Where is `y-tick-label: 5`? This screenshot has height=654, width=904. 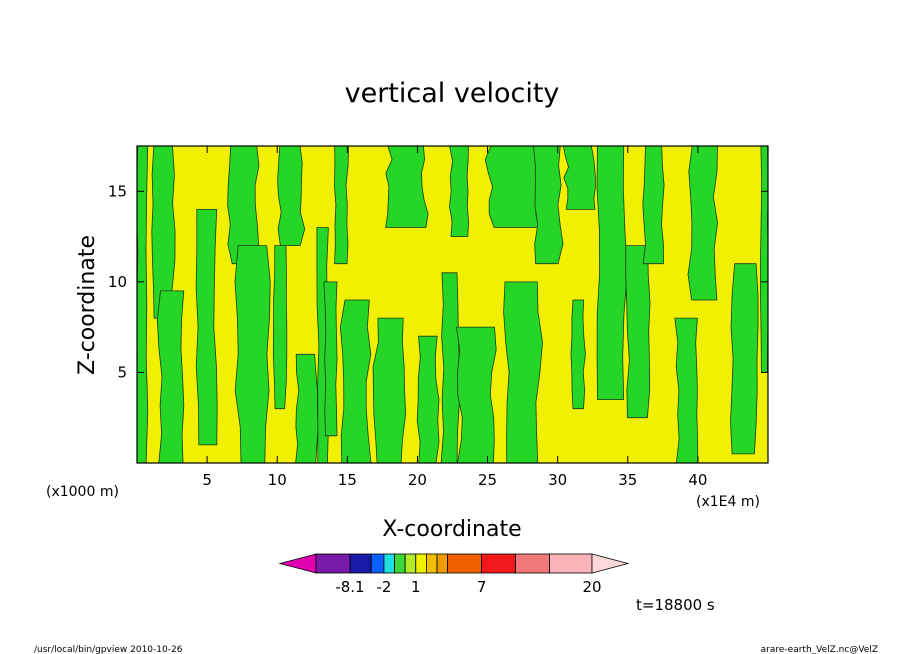 y-tick-label: 5 is located at coordinates (122, 372).